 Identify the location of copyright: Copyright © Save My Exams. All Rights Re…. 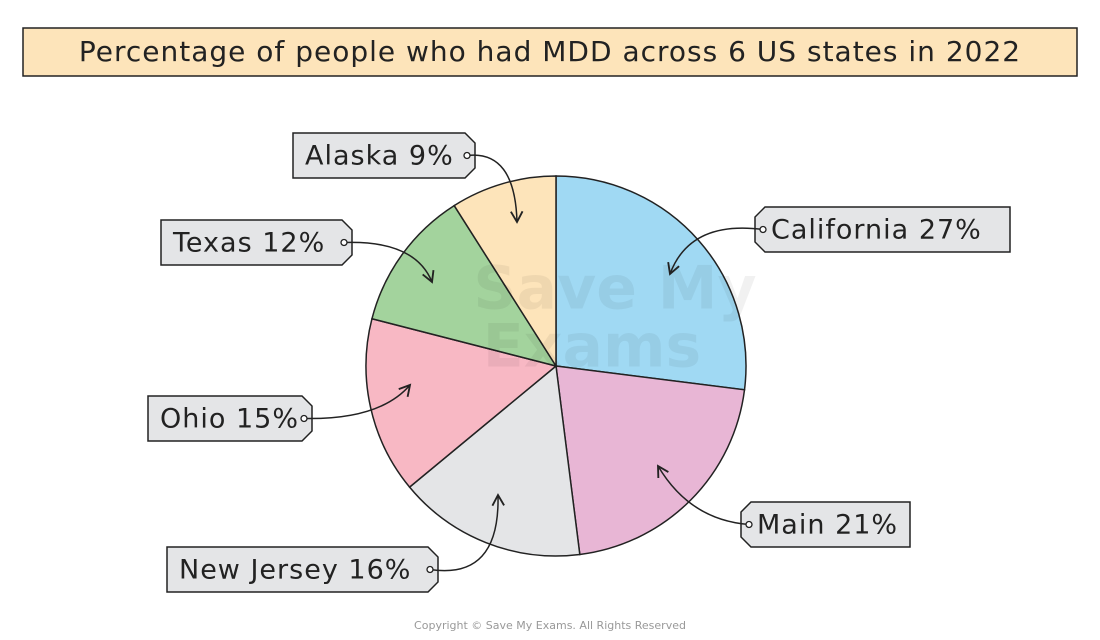
(550, 625).